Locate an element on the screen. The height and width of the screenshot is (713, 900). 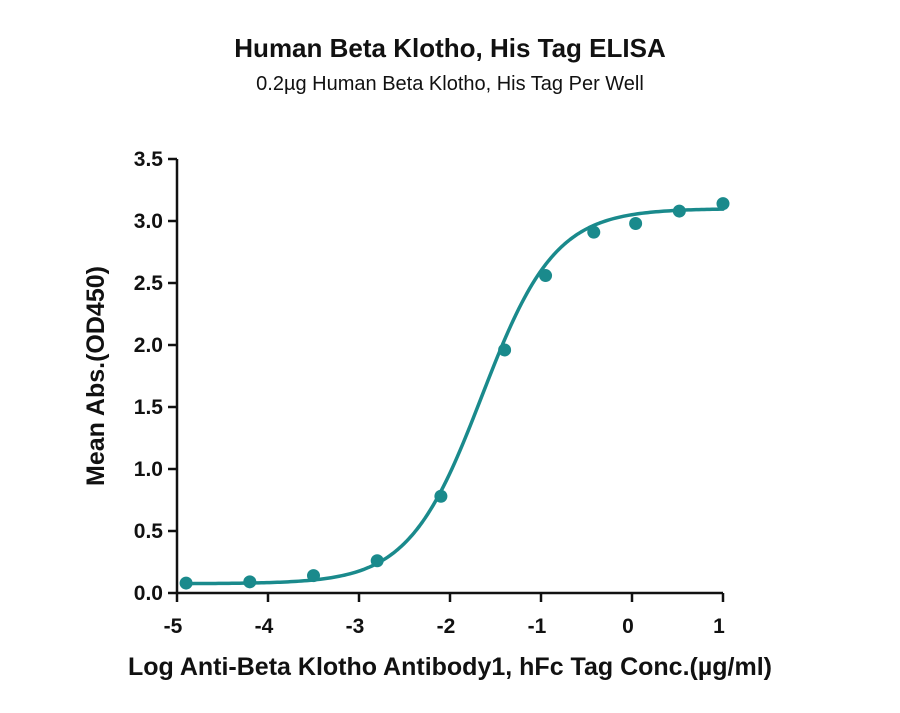
y-ticks: 0.0 0.5 1.0 1.5 2.0 2.5 3.0 3.5 is located at coordinates (155, 376).